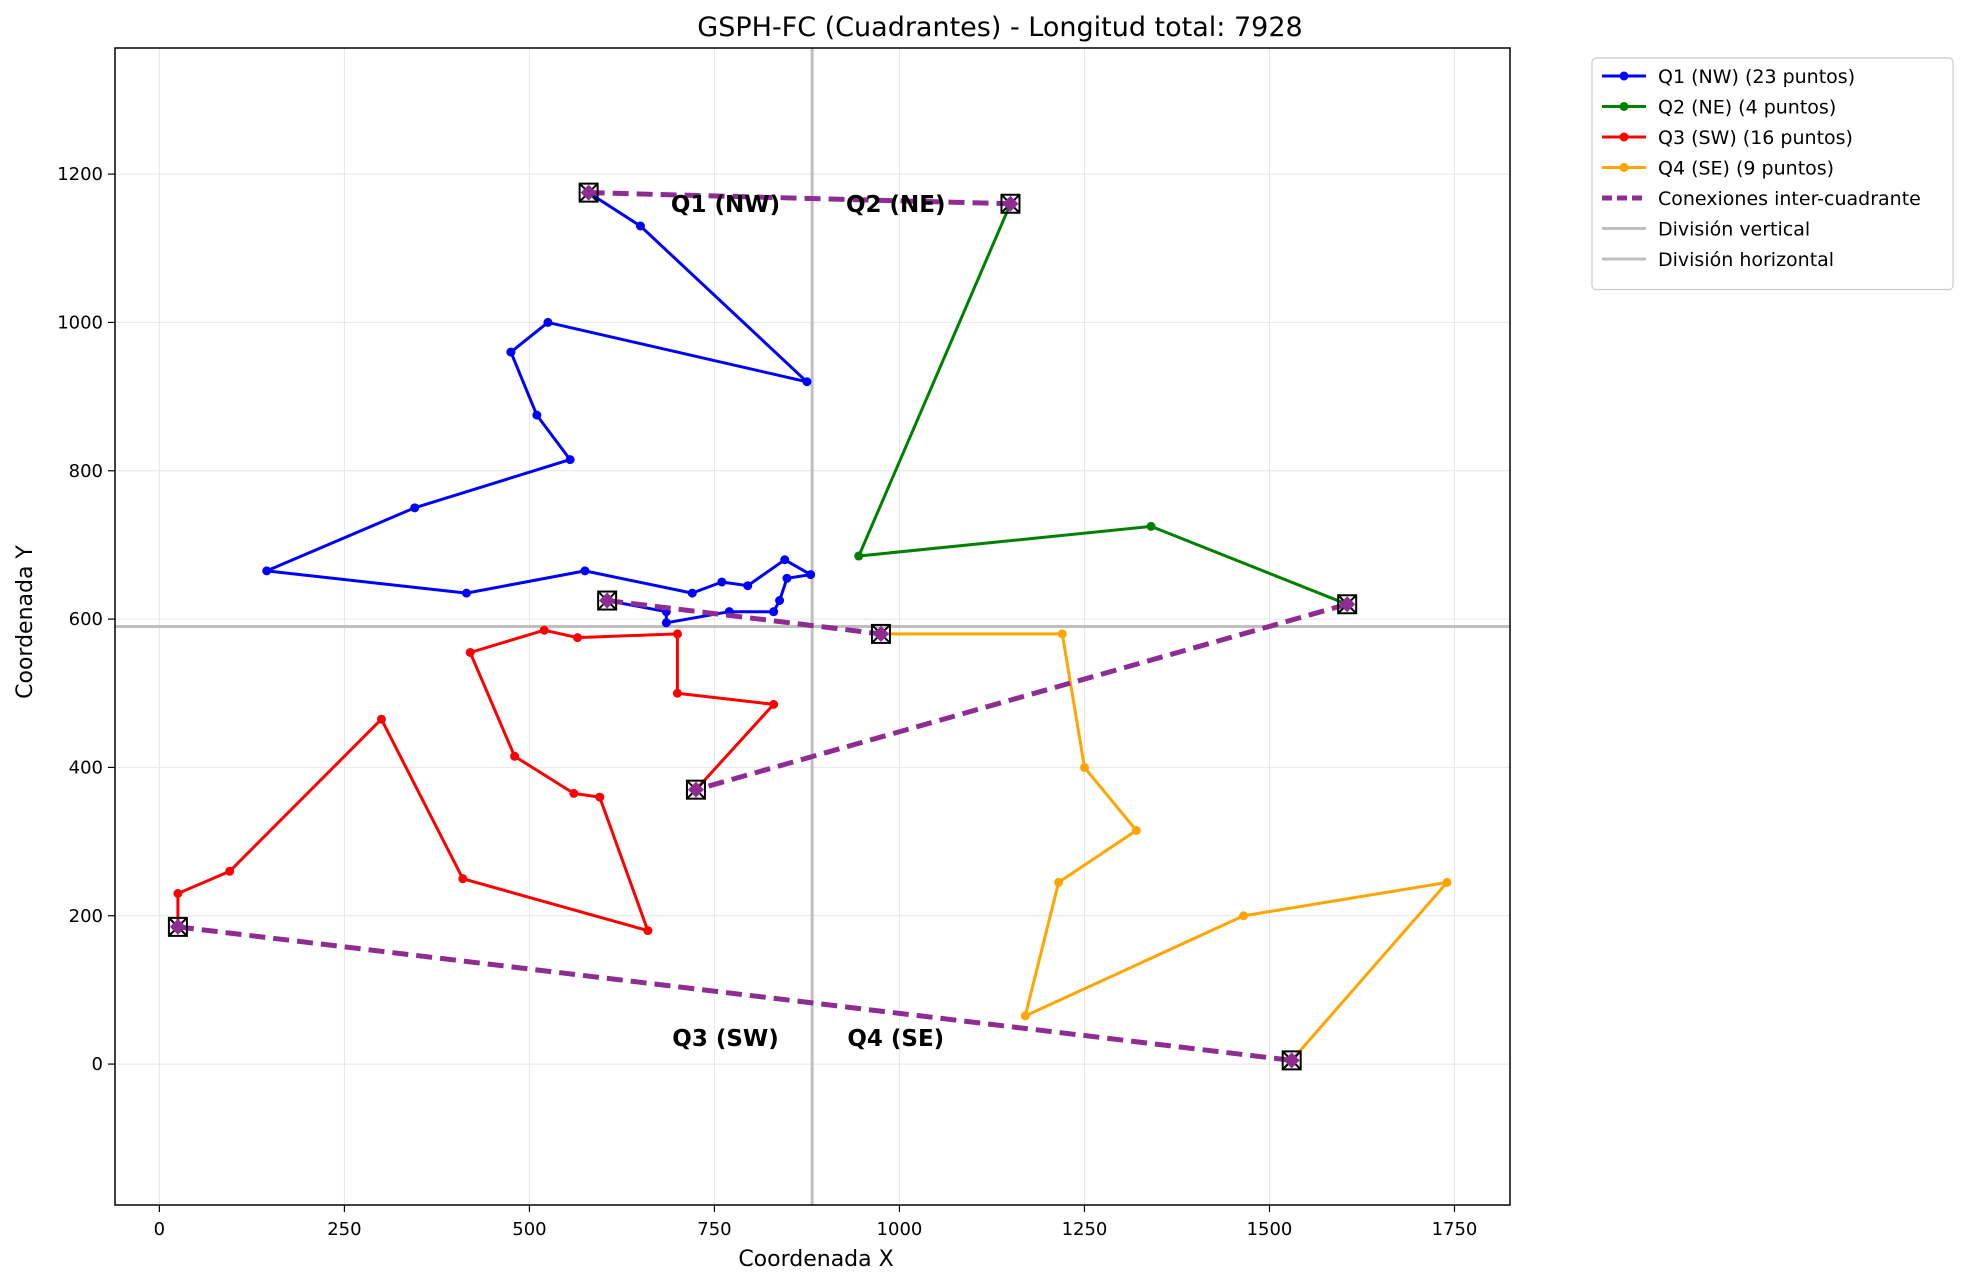 The image size is (1968, 1286). I want to click on x-tick-label: 1250, so click(1085, 1229).